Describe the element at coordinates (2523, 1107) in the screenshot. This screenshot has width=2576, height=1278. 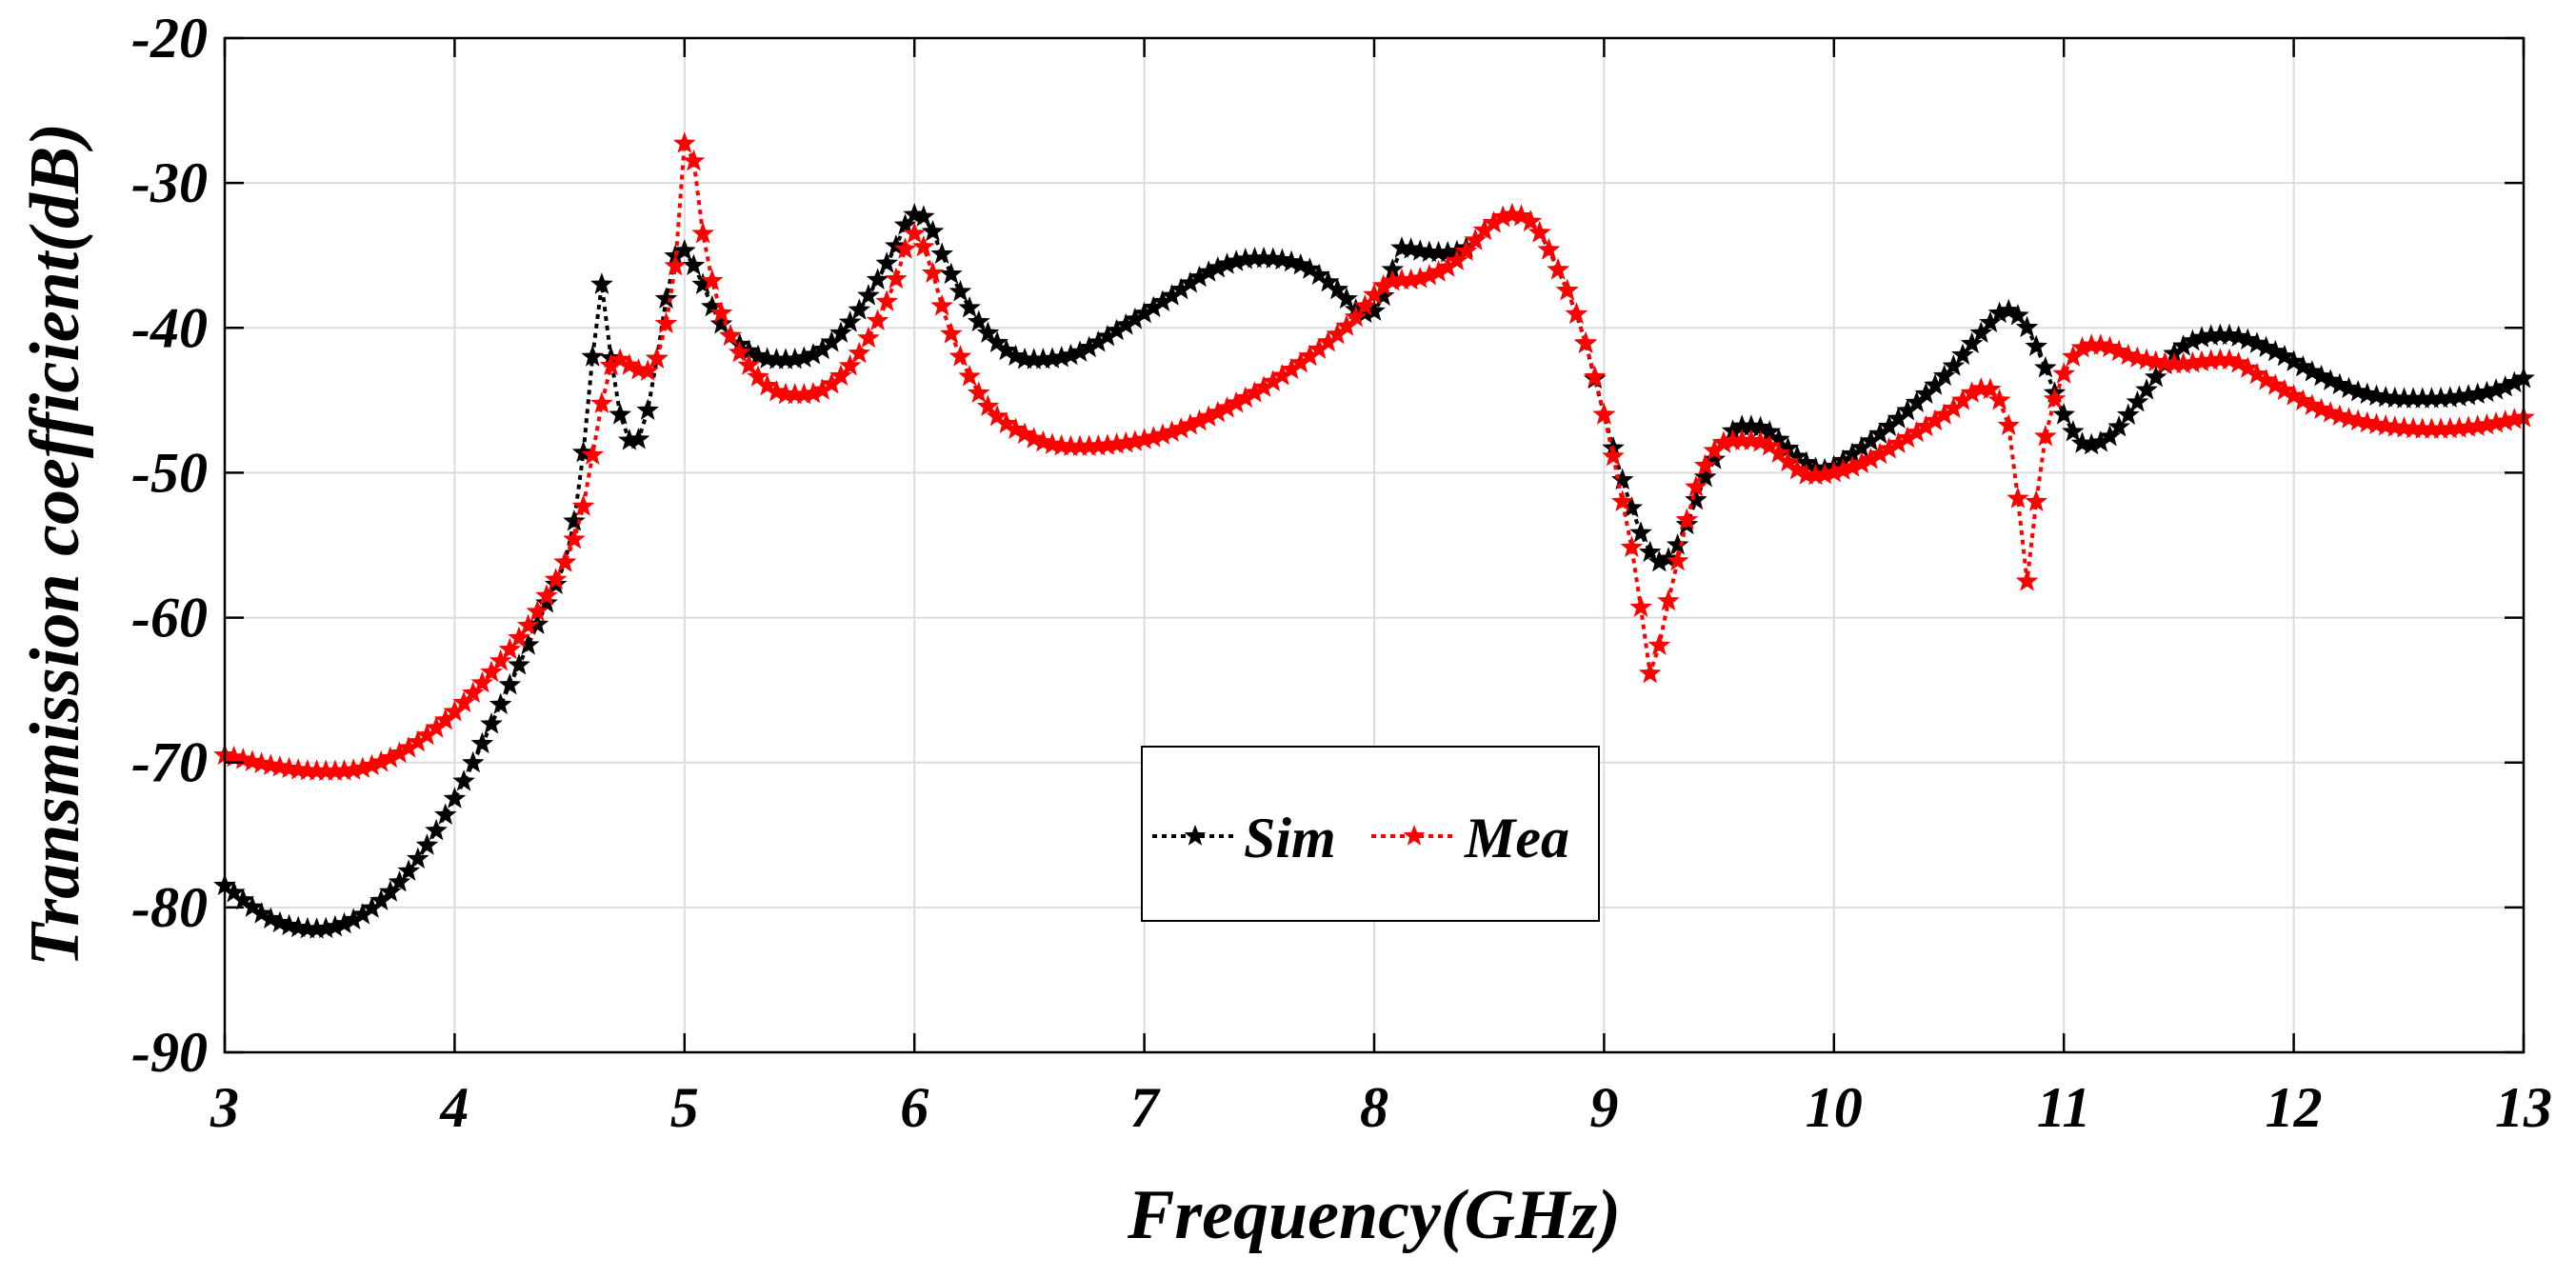
I see `x-tick-label: 13` at that location.